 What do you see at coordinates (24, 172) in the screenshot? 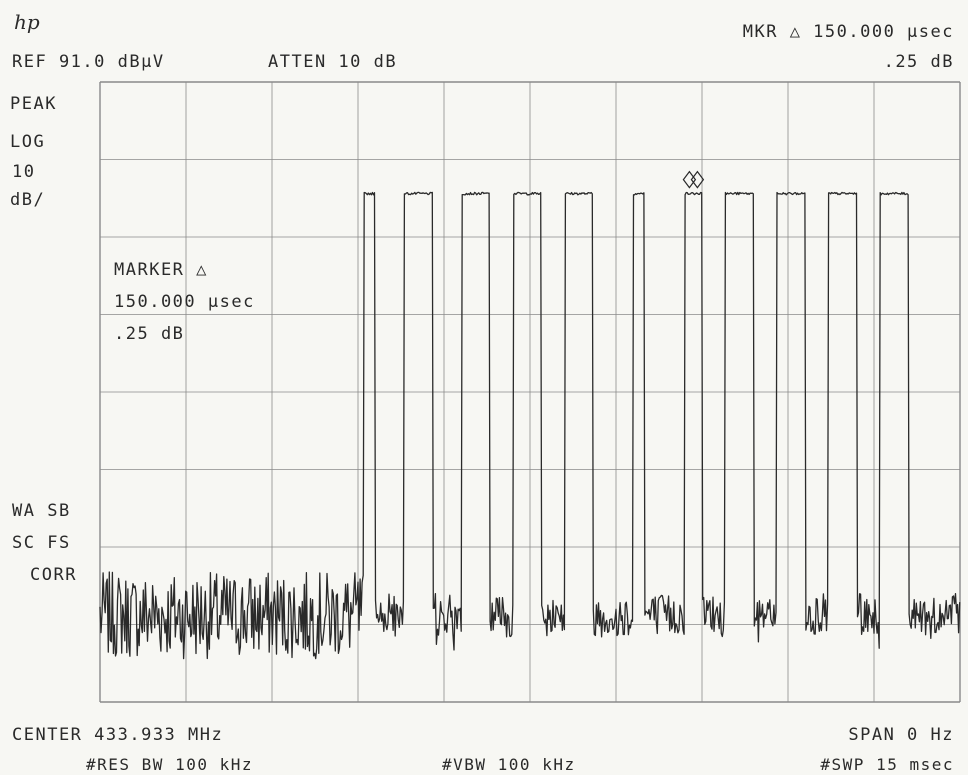
I see `scale-value-label: 10` at bounding box center [24, 172].